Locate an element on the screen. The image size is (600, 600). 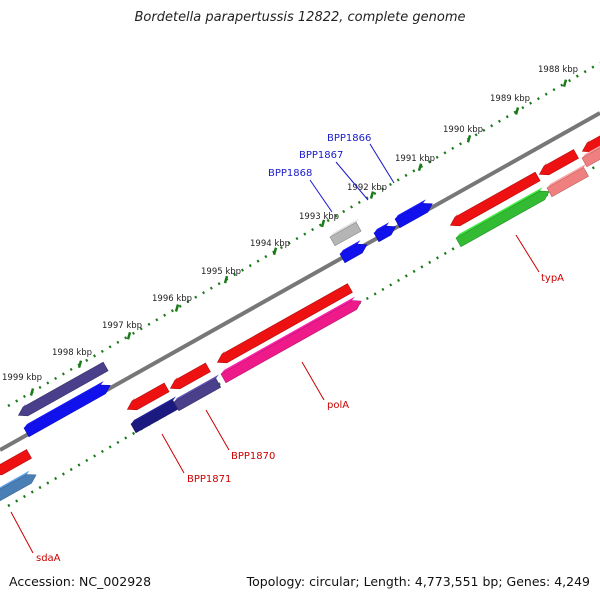
gene-red-1-body is located at coordinates (148, 396).